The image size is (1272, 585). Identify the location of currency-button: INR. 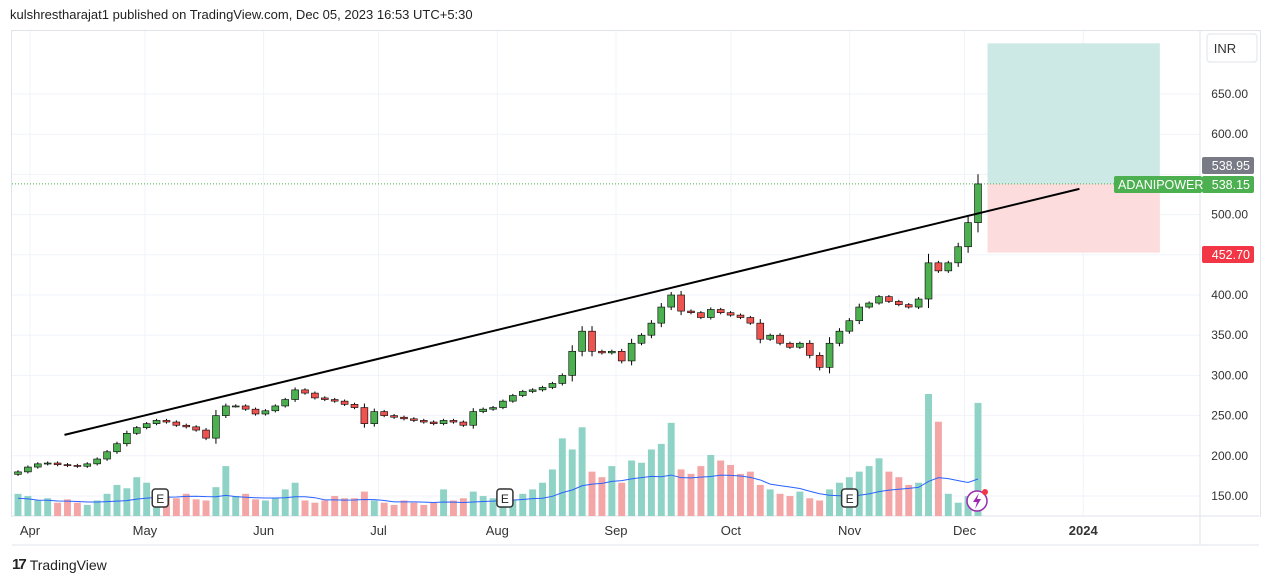
(1232, 48).